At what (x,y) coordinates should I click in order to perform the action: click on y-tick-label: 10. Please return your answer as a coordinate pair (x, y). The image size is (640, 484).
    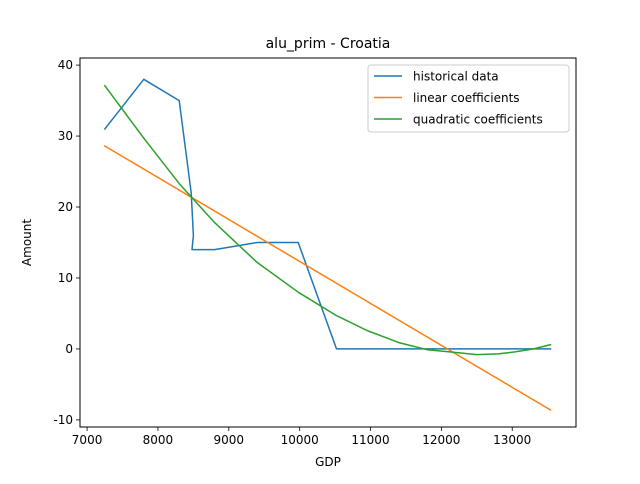
    Looking at the image, I should click on (65, 278).